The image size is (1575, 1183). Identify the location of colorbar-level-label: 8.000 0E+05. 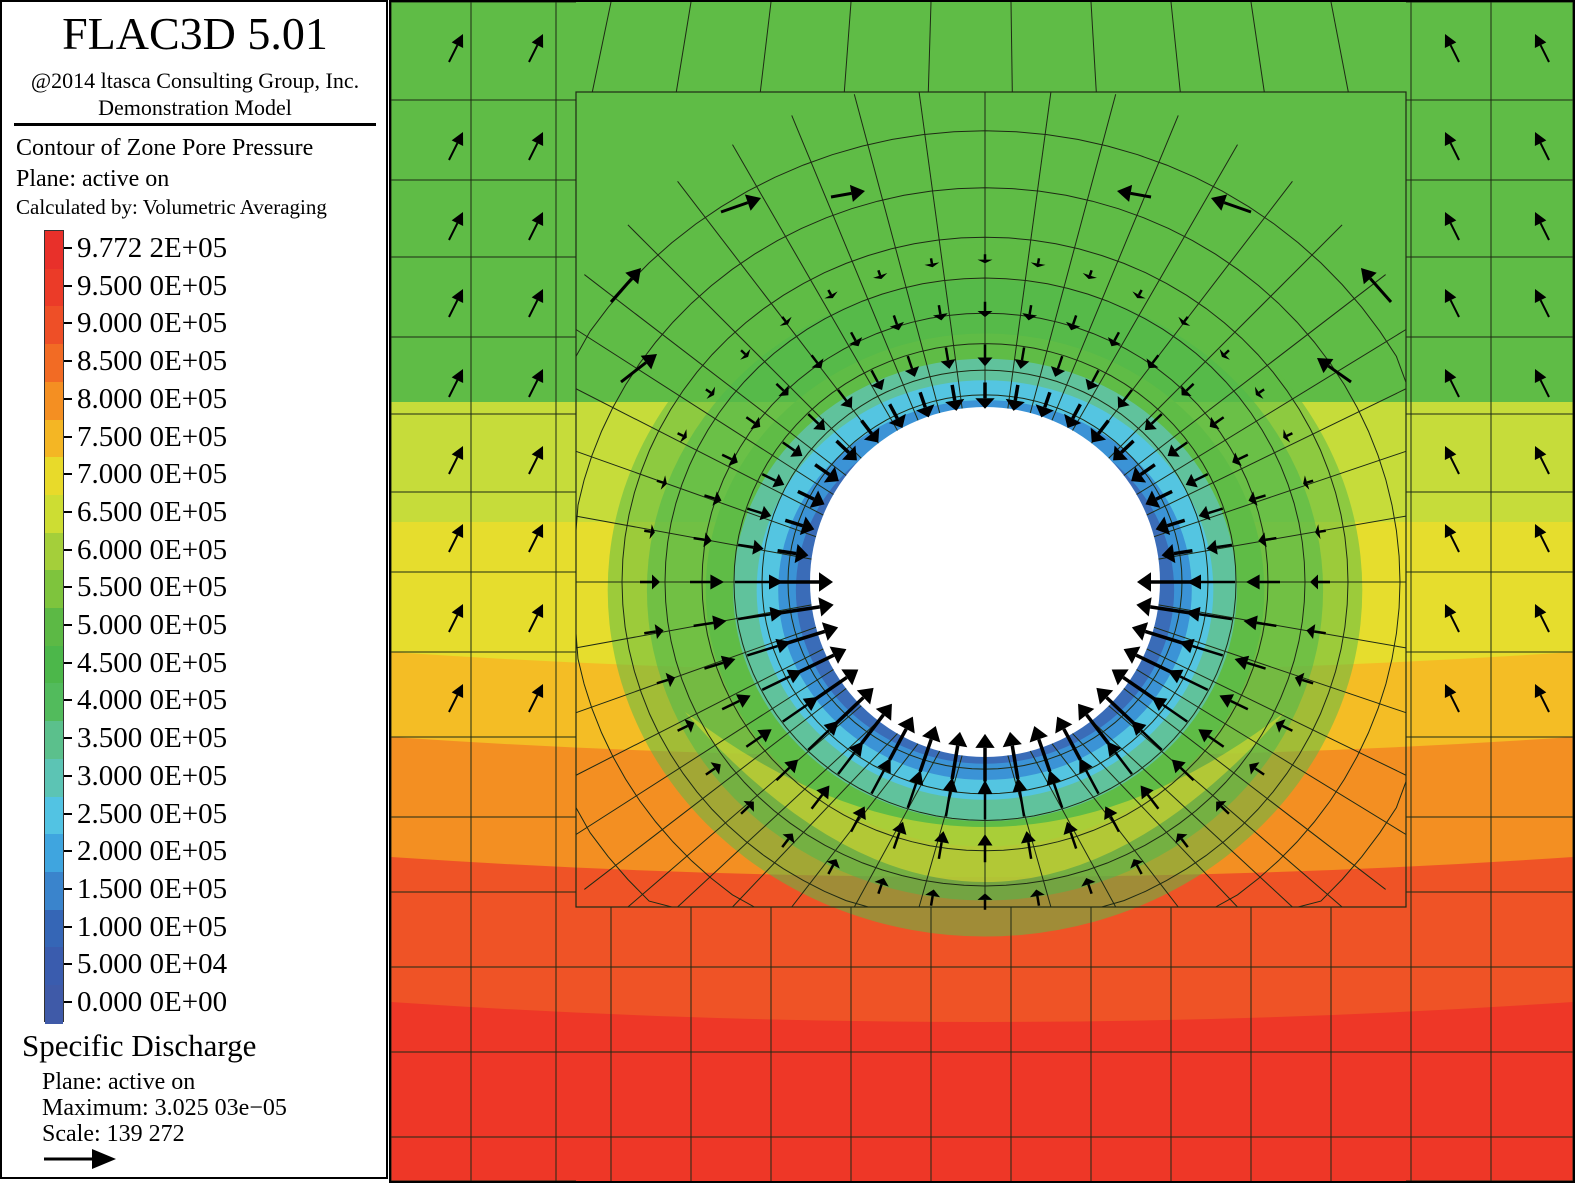
(152, 398).